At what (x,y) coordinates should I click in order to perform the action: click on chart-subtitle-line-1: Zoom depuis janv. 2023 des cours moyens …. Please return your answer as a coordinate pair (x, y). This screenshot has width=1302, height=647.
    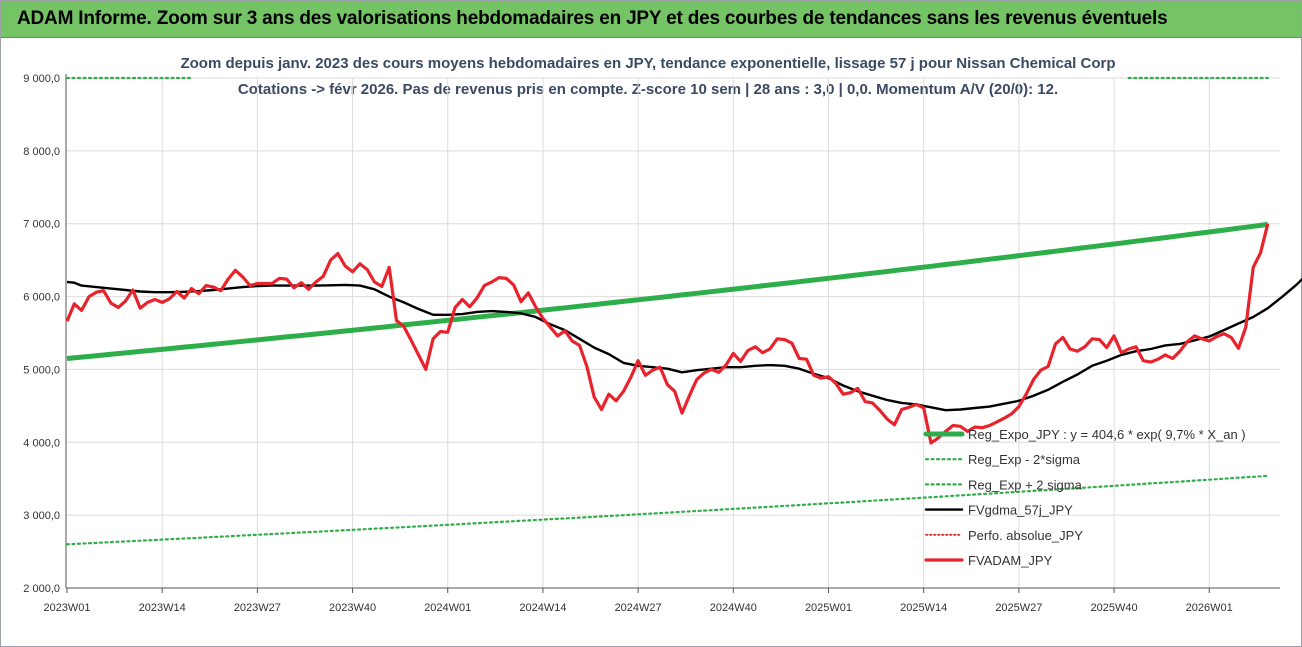
    Looking at the image, I should click on (647, 63).